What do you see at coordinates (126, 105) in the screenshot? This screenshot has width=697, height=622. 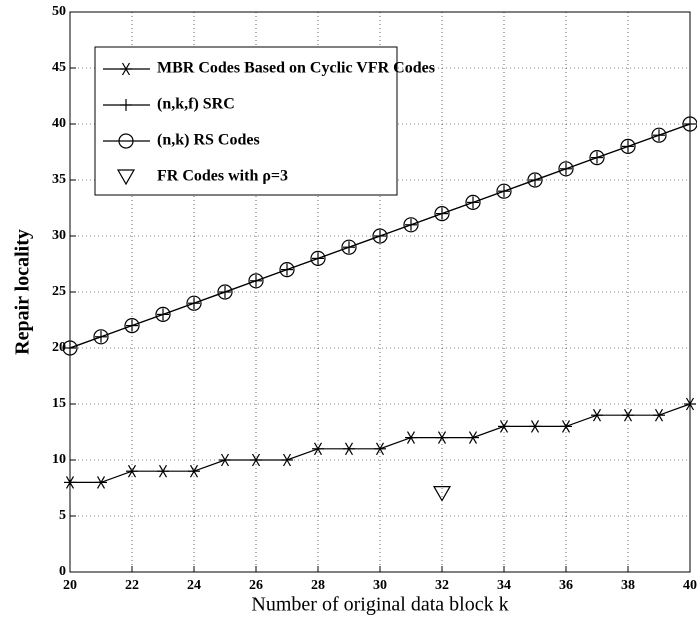 I see `marker-plus` at bounding box center [126, 105].